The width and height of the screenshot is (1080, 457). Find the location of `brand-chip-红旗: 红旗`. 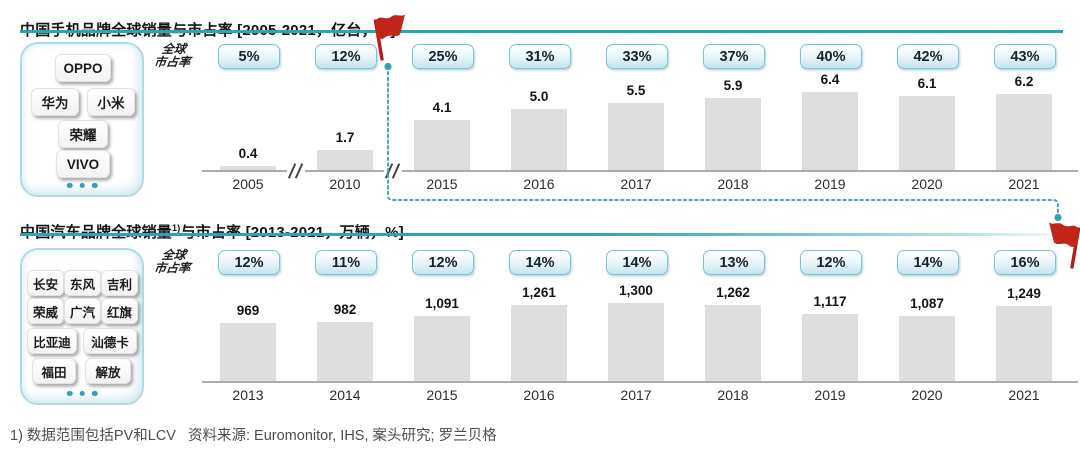

brand-chip-红旗: 红旗 is located at coordinates (119, 311).